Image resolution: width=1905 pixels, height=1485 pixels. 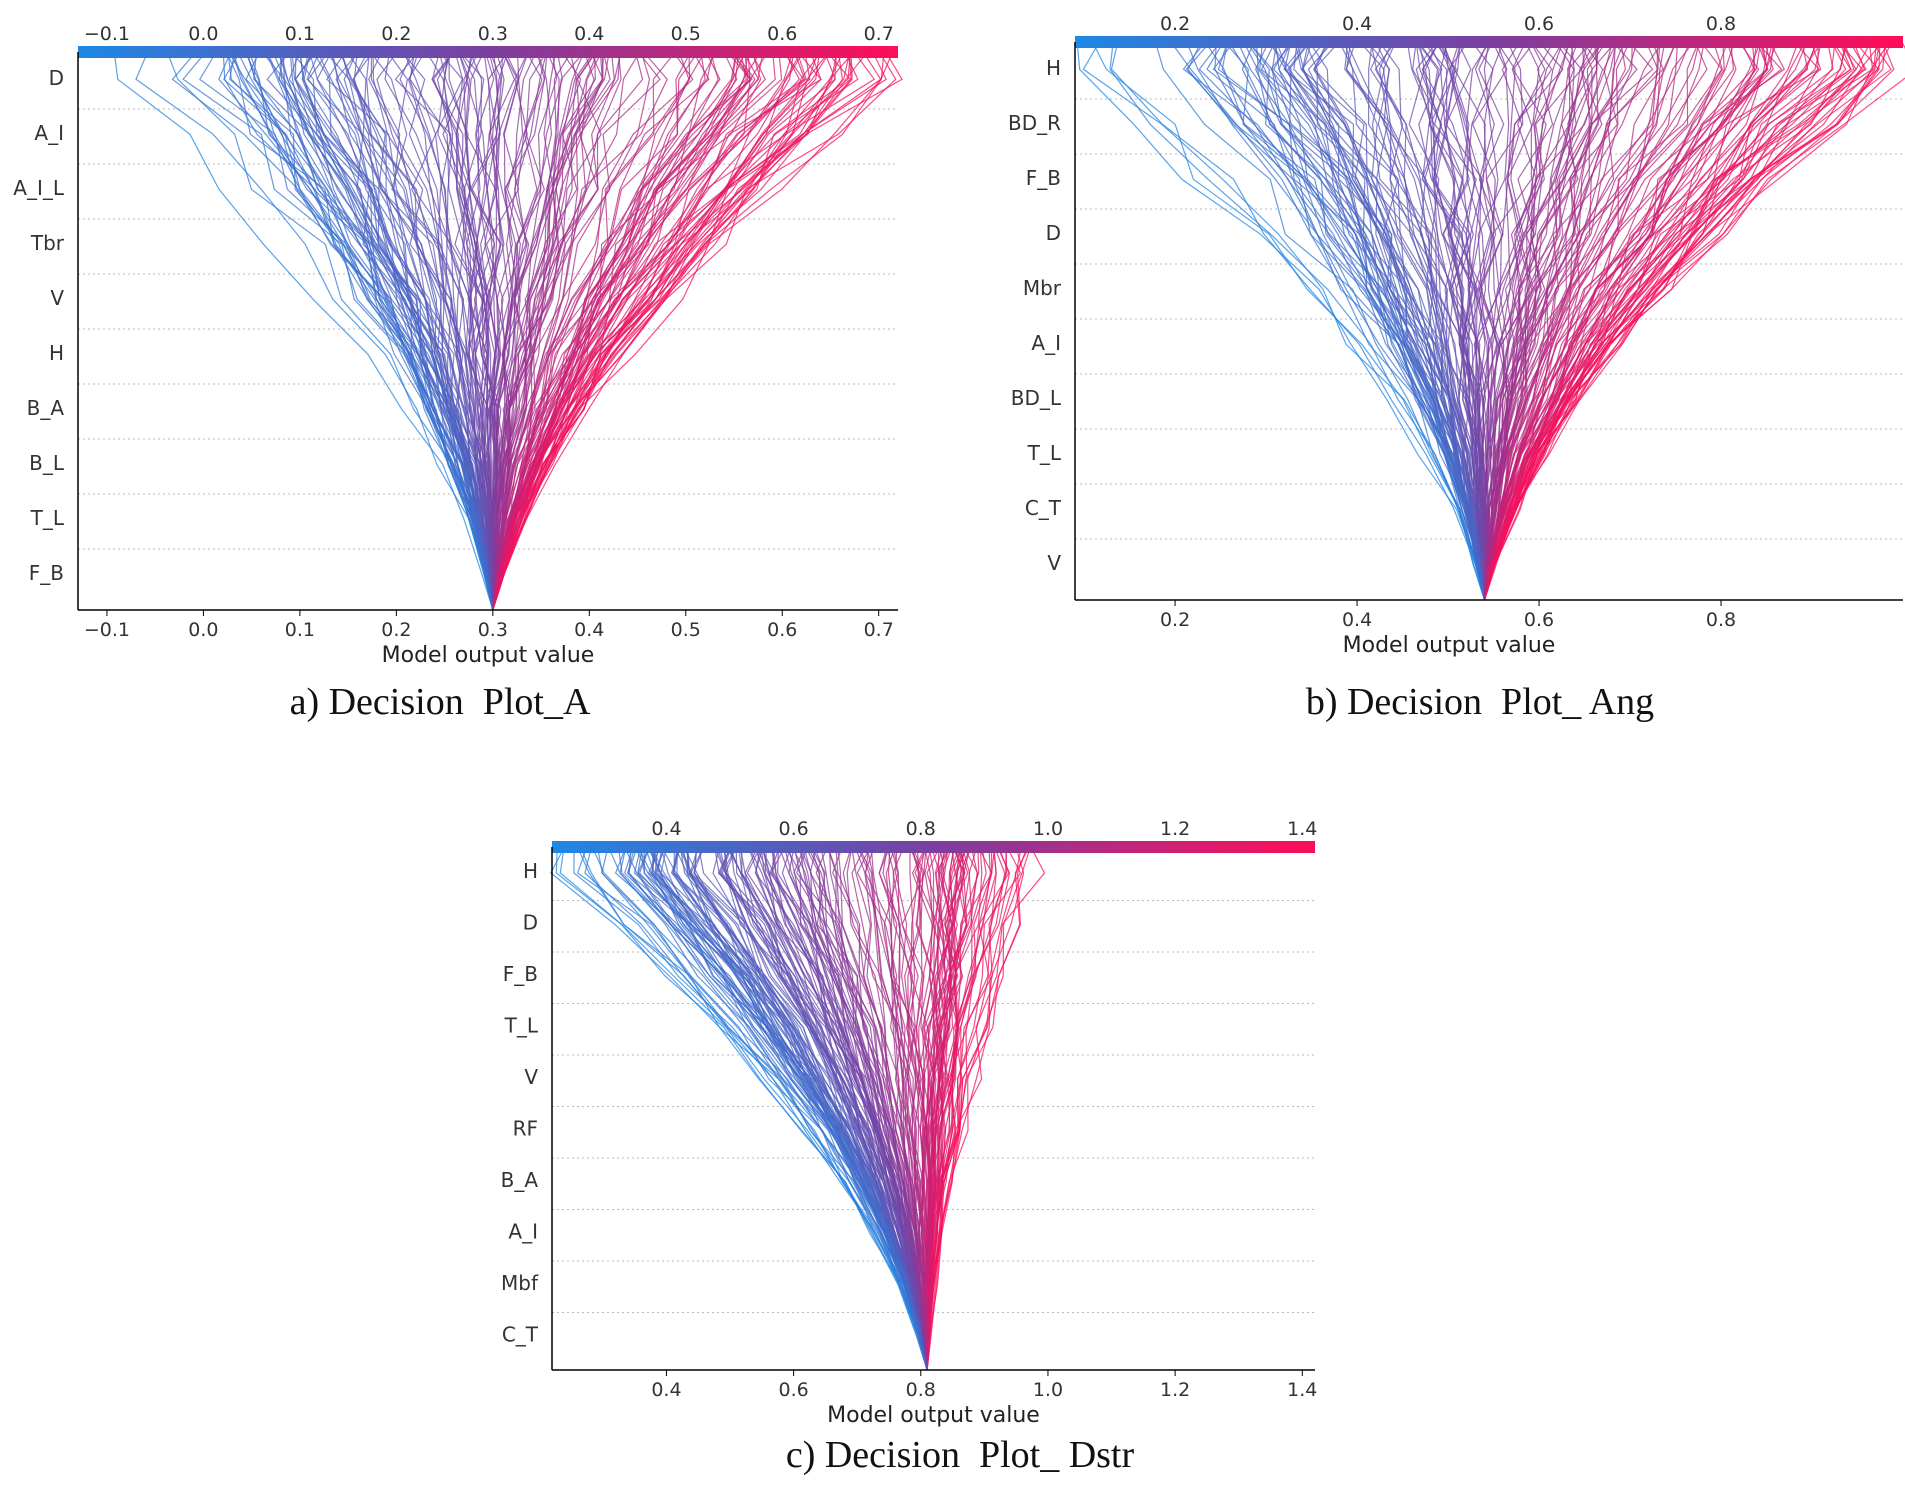 I want to click on feature-label: A_I, so click(x=523, y=1232).